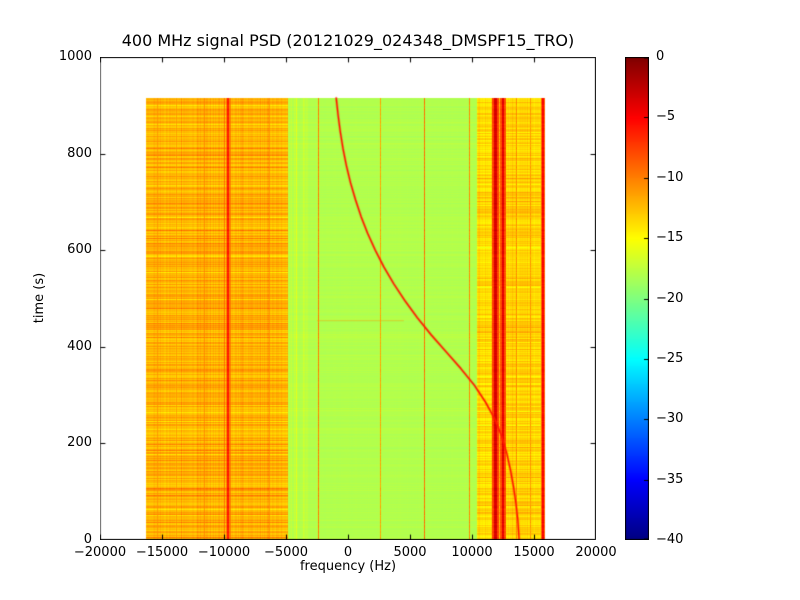 This screenshot has width=800, height=600. Describe the element at coordinates (79, 153) in the screenshot. I see `y-tick-label: 800` at that location.